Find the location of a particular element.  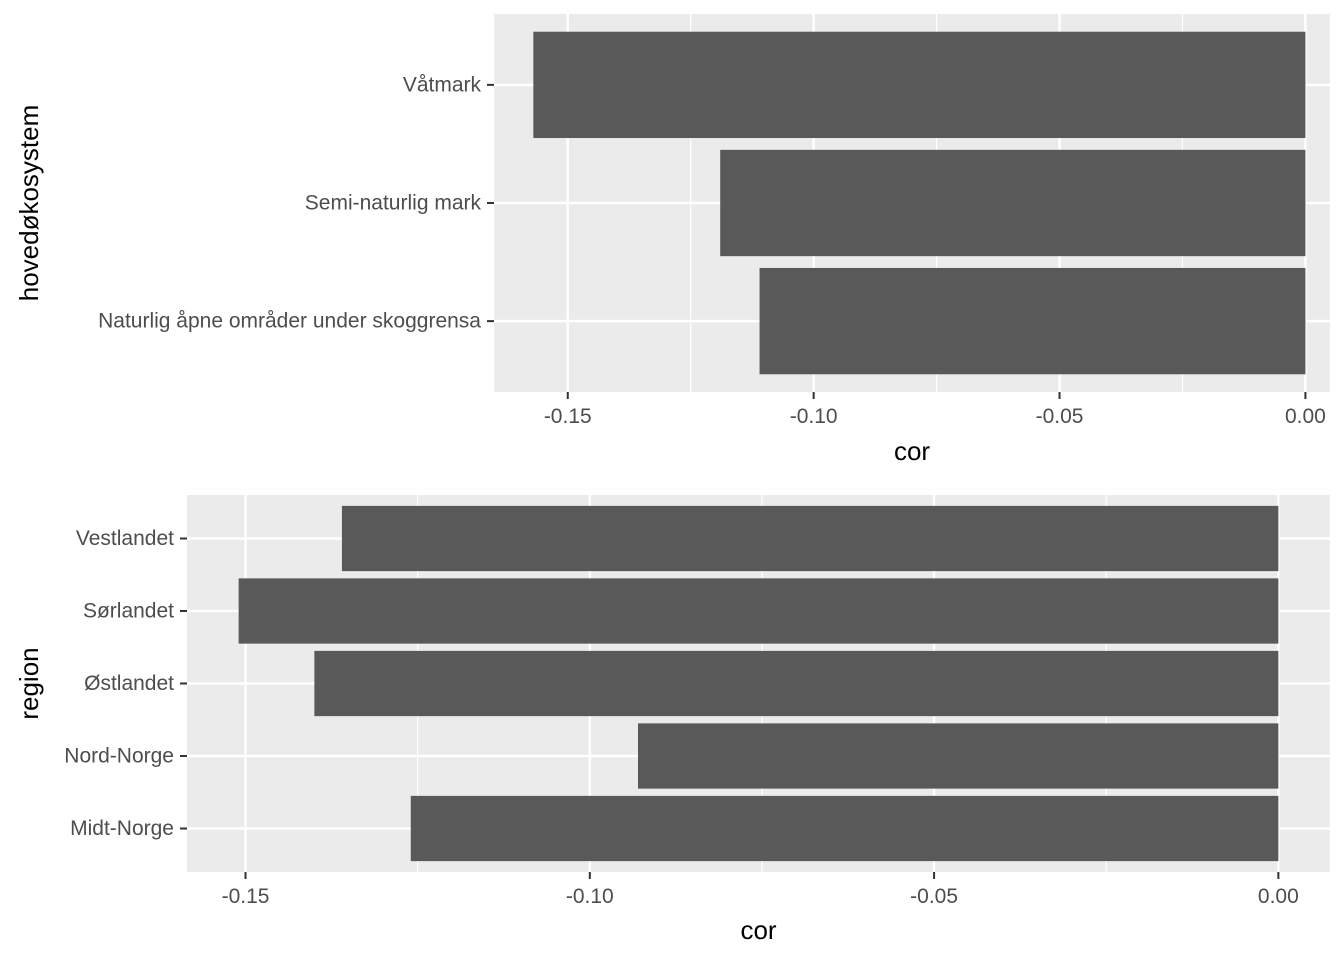

bar-naturlig-åpne-områder-under-skoggrensa is located at coordinates (1032, 321).